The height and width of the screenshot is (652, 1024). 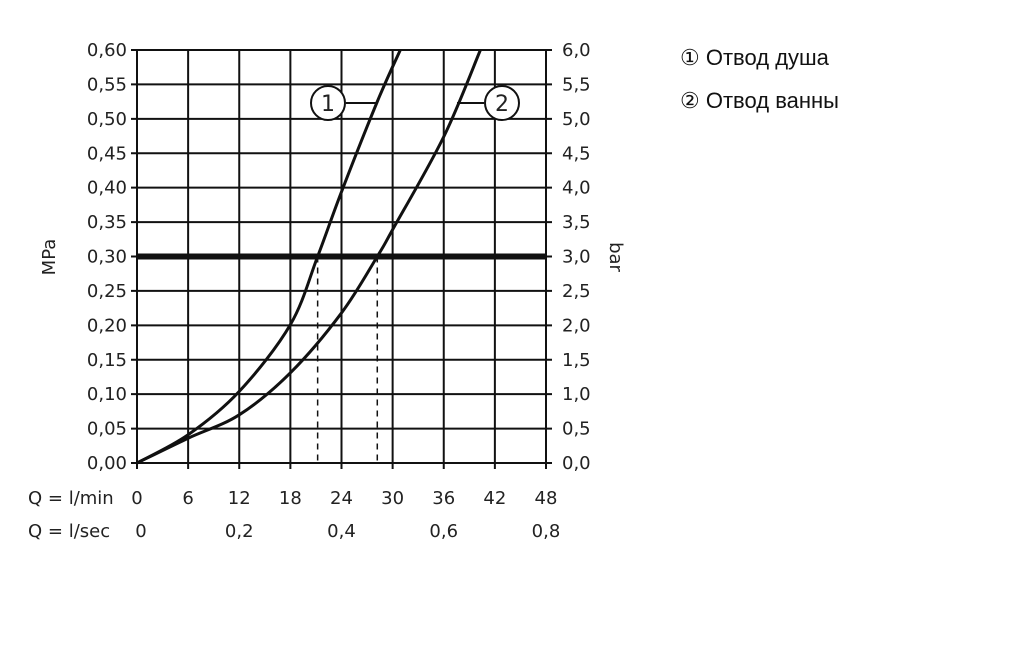 I want to click on x-tick-label-lmin: 12, so click(x=239, y=498).